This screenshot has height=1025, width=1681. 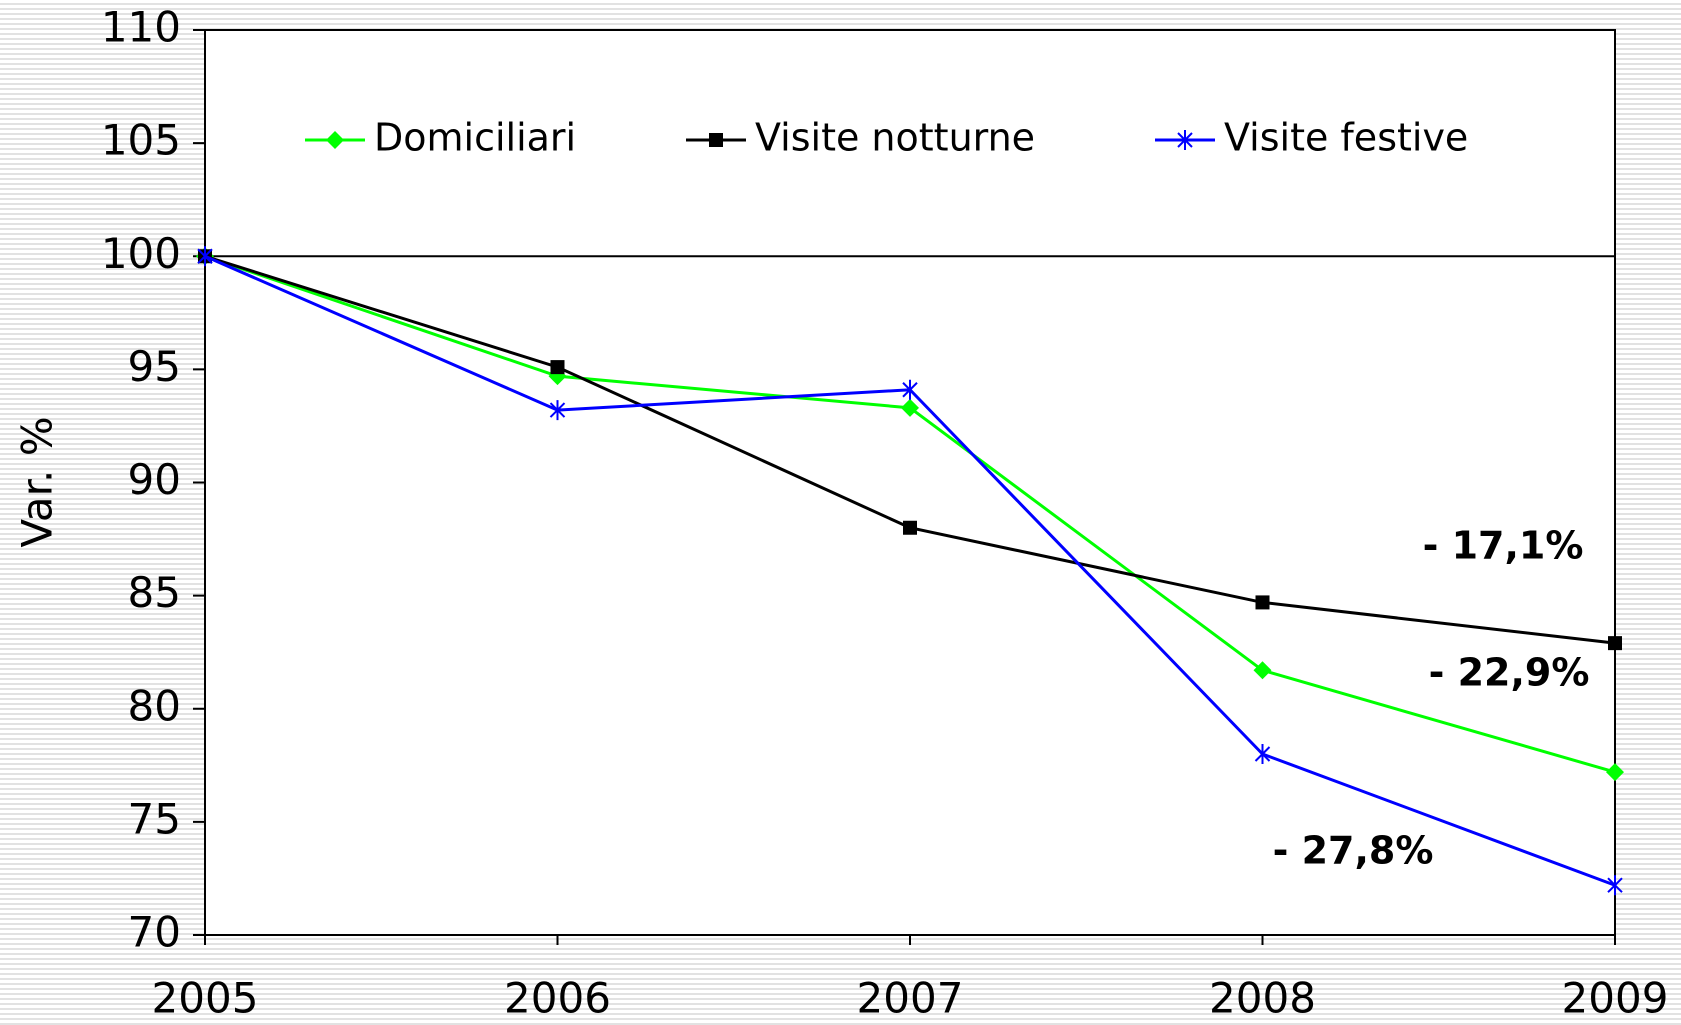 What do you see at coordinates (1353, 851) in the screenshot?
I see `annotation: - 27,8%` at bounding box center [1353, 851].